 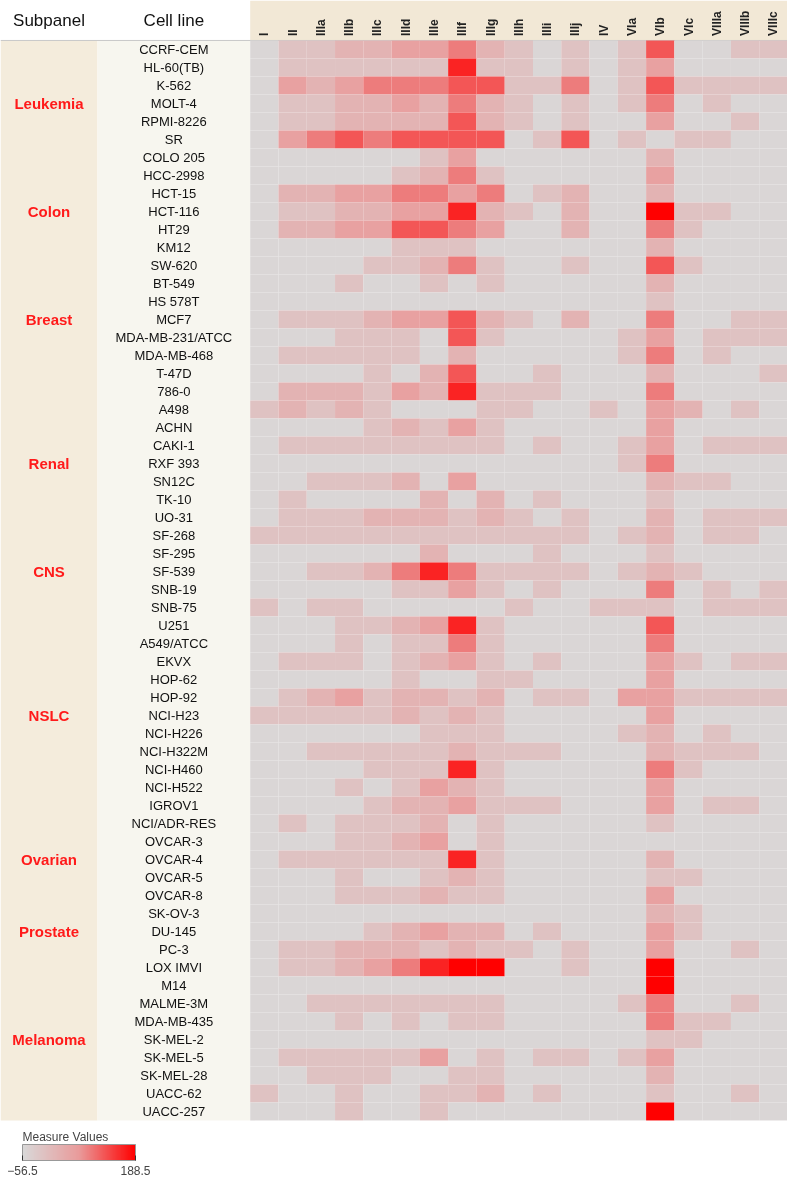 I want to click on y-tick-label: MDA-MB-231/ATCC, so click(x=174, y=337).